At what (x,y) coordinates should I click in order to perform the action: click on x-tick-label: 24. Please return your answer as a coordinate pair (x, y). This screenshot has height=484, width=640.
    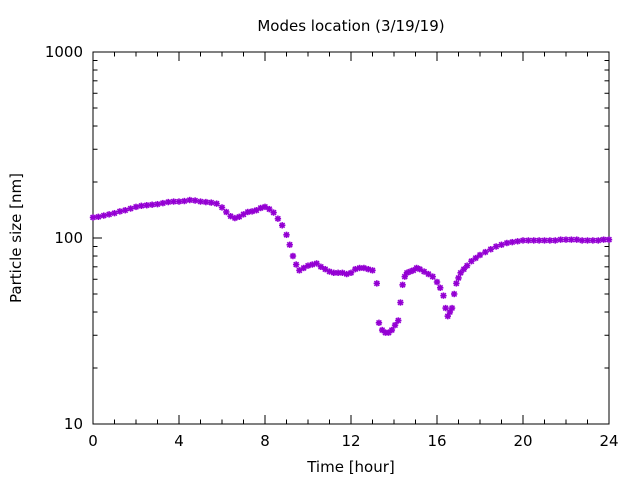
    Looking at the image, I should click on (608, 441).